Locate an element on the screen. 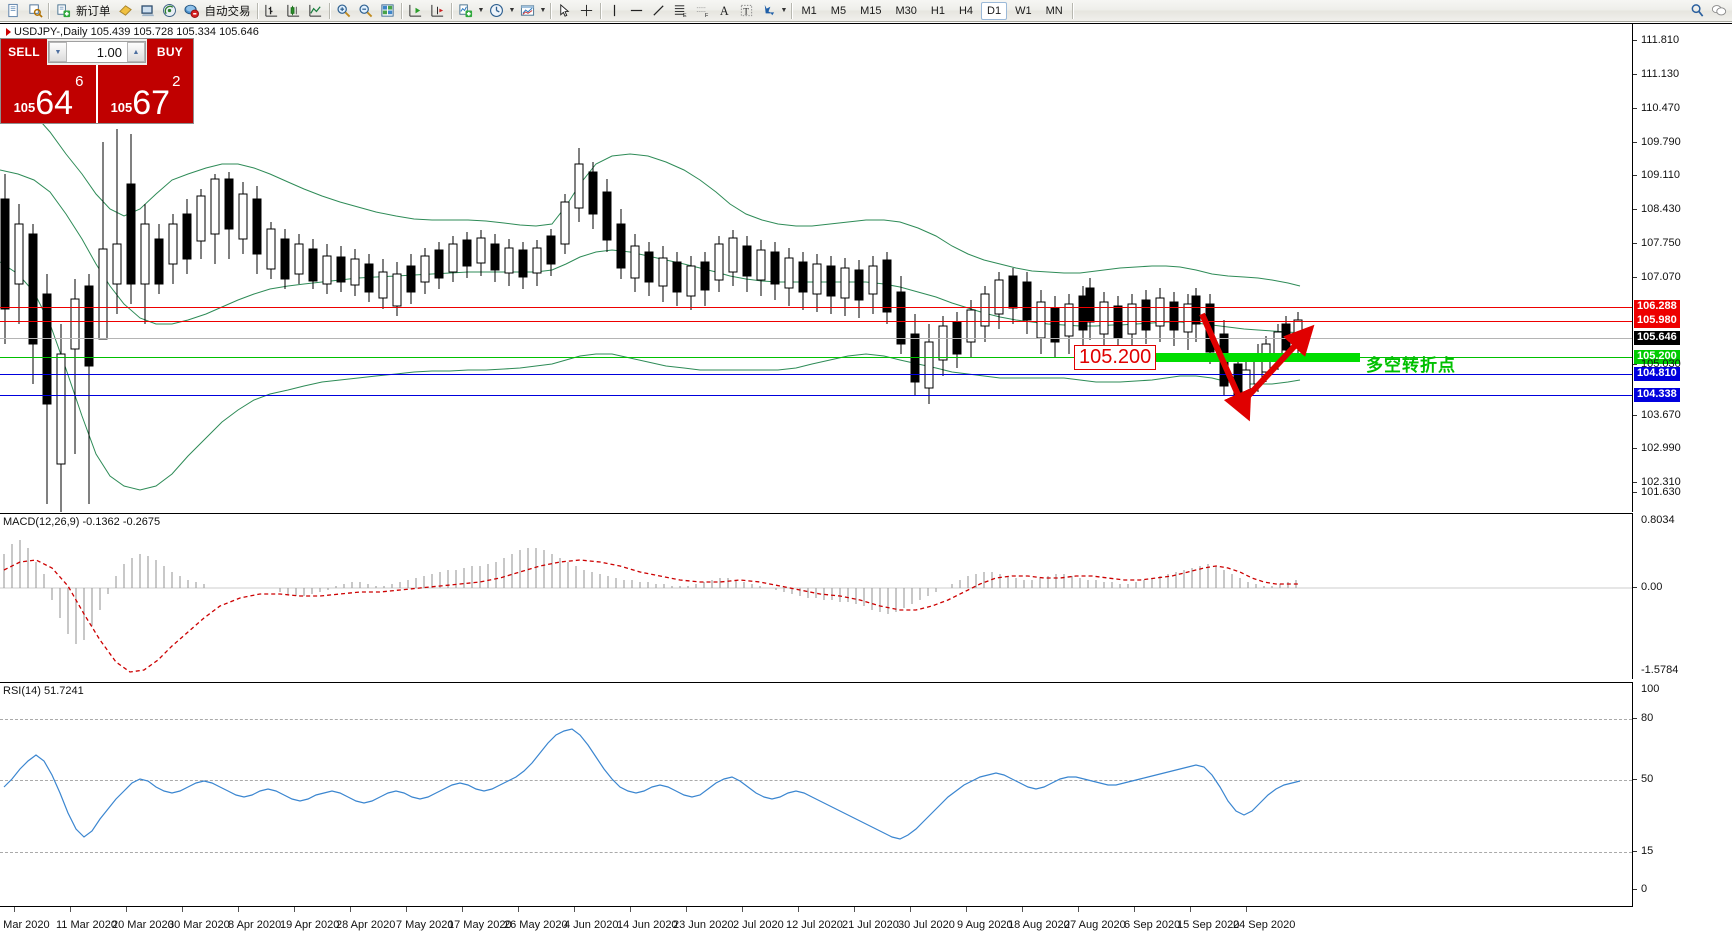 The image size is (1732, 944). price-chip-105646: 105.646 is located at coordinates (1657, 338).